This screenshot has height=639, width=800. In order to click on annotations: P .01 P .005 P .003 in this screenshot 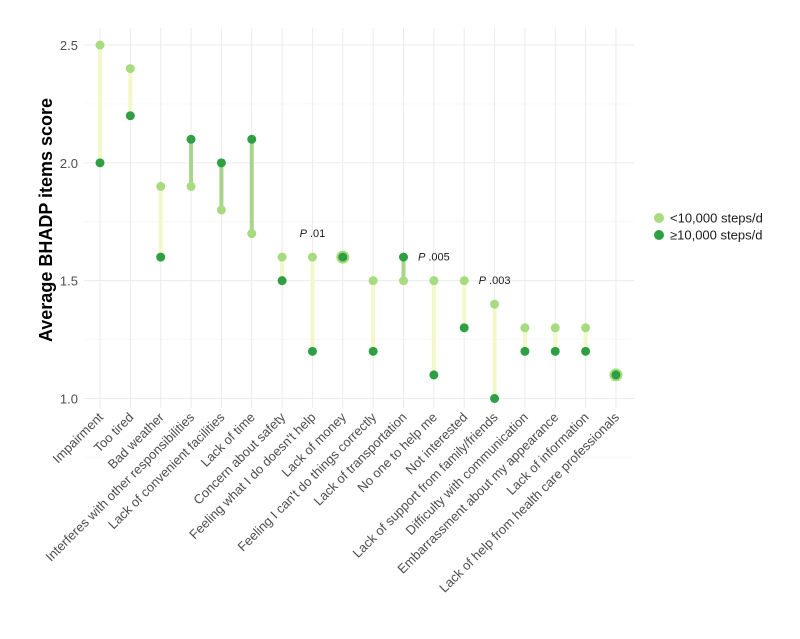, I will do `click(405, 257)`.